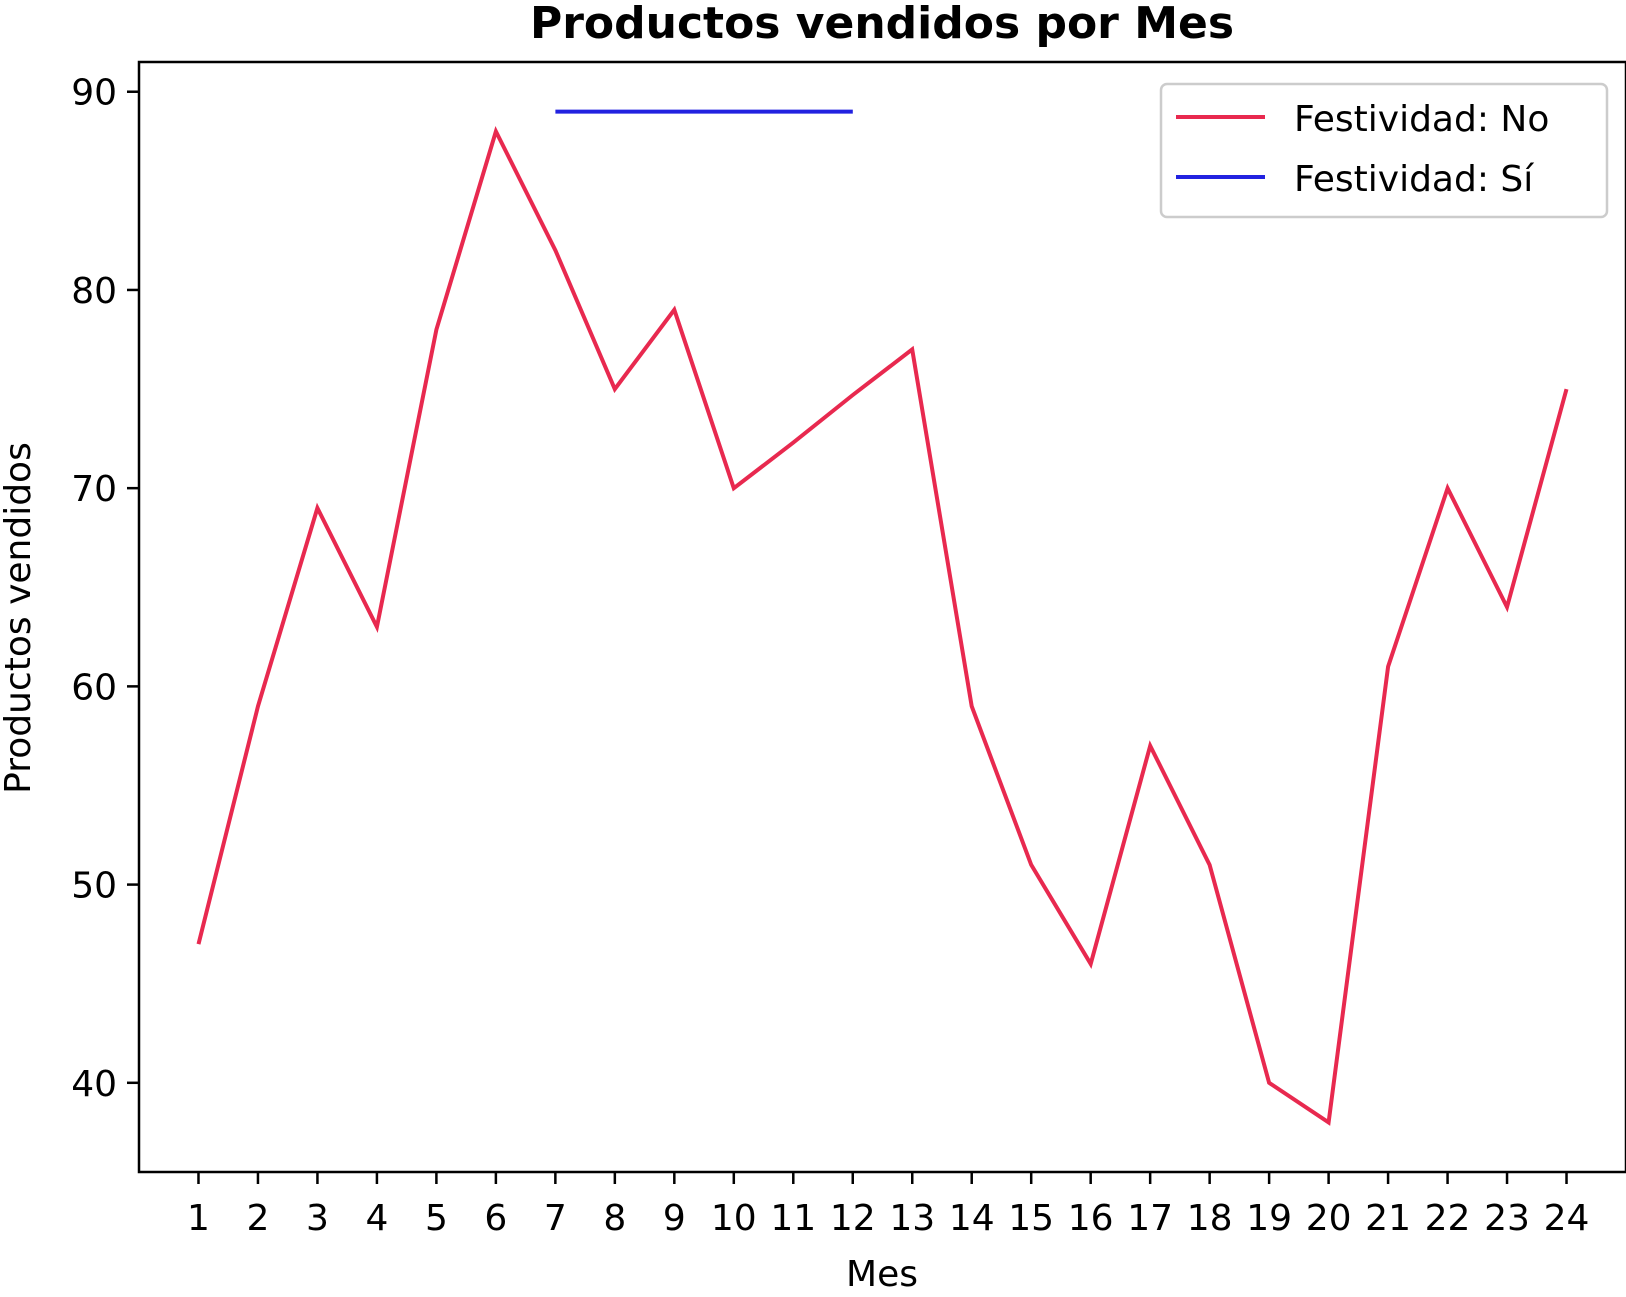 The height and width of the screenshot is (1297, 1626). I want to click on x-tick-label: 24, so click(1567, 1218).